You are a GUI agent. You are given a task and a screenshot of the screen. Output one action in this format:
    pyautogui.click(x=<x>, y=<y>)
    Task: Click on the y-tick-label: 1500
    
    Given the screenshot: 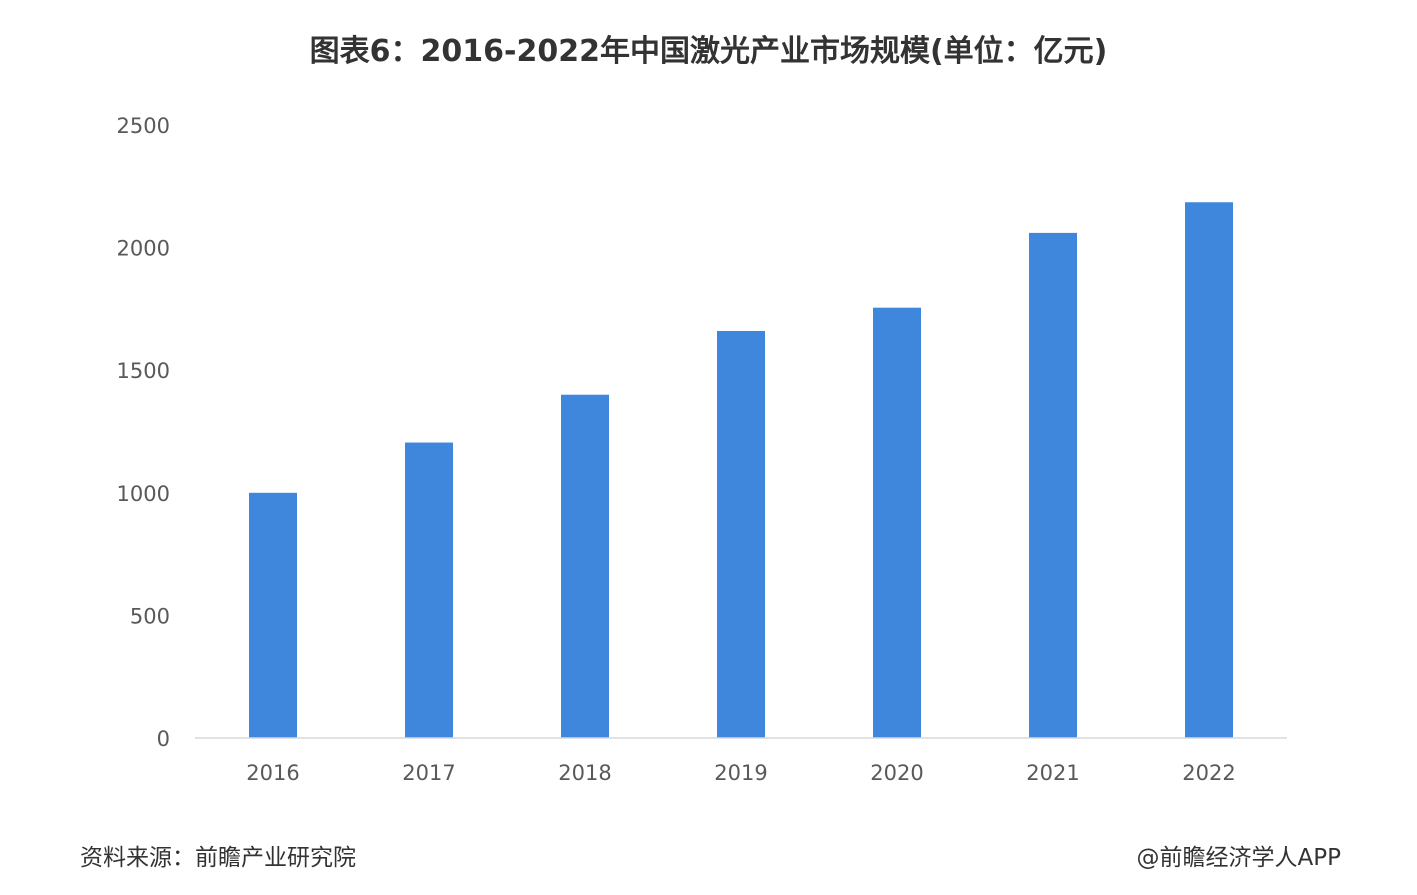 What is the action you would take?
    pyautogui.click(x=143, y=371)
    